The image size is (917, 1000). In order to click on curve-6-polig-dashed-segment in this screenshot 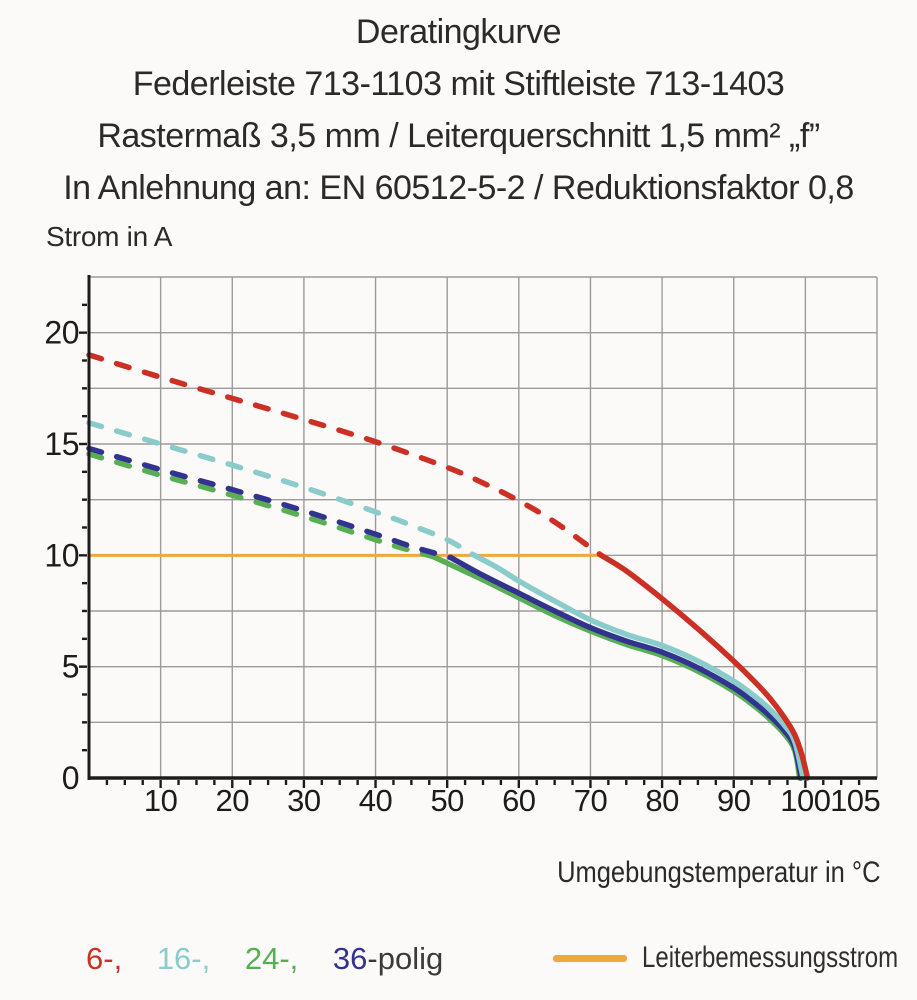, I will do `click(345, 455)`.